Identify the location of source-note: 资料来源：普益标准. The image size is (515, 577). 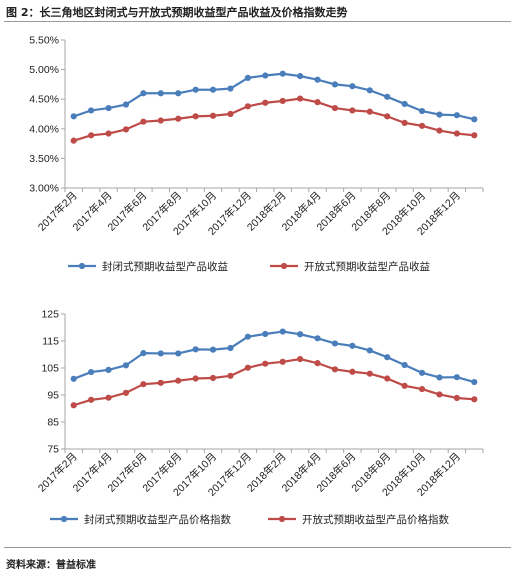
(51, 565).